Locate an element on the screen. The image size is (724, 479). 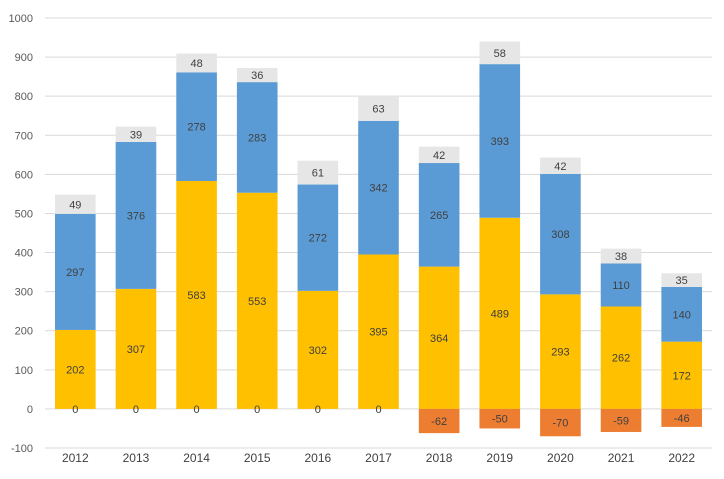
y-tick-label: 800 is located at coordinates (24, 97).